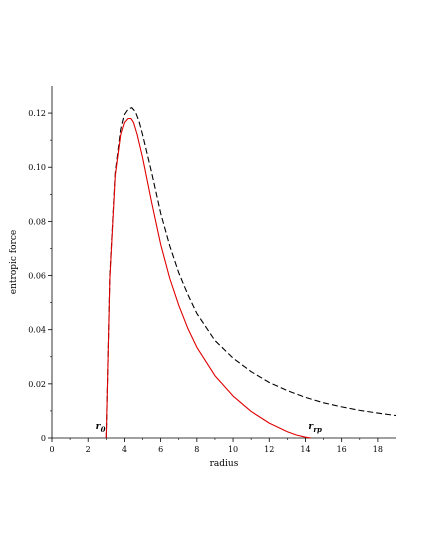  Describe the element at coordinates (378, 449) in the screenshot. I see `x-tick-label: 18` at that location.